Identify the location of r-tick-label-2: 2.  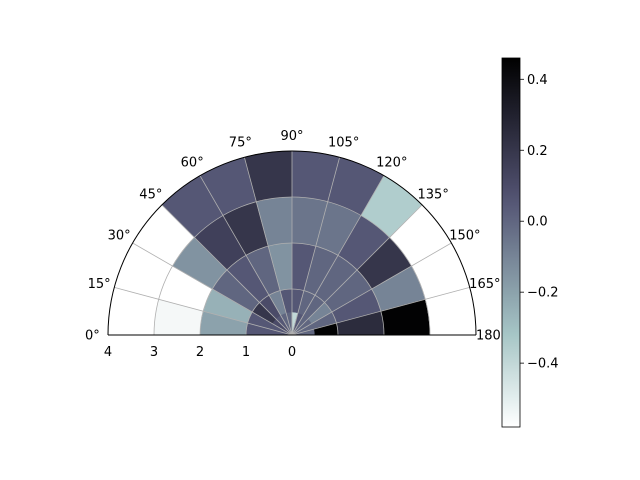
(200, 352).